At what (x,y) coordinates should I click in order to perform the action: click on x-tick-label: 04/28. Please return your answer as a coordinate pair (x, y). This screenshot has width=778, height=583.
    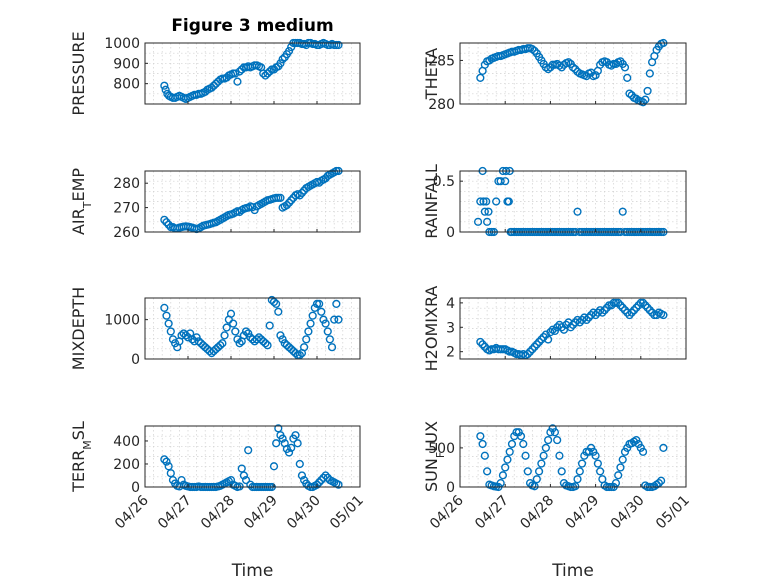
    Looking at the image, I should click on (537, 513).